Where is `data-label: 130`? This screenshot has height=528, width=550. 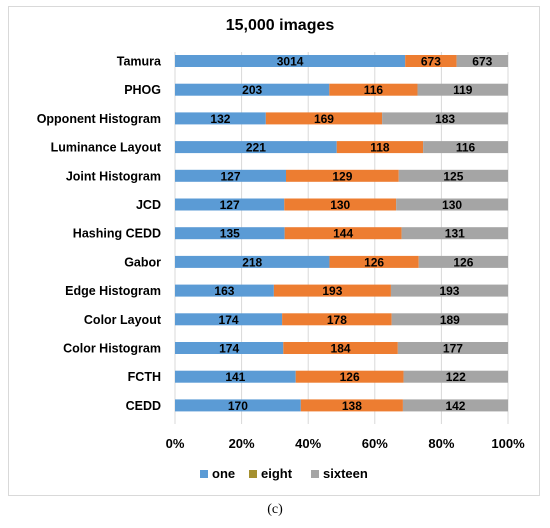
data-label: 130 is located at coordinates (452, 205).